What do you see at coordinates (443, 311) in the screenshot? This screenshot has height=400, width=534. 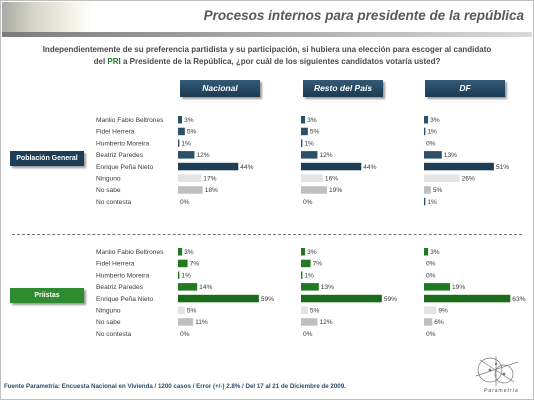 I see `value-label-priistas-df-ninguno: 9%` at bounding box center [443, 311].